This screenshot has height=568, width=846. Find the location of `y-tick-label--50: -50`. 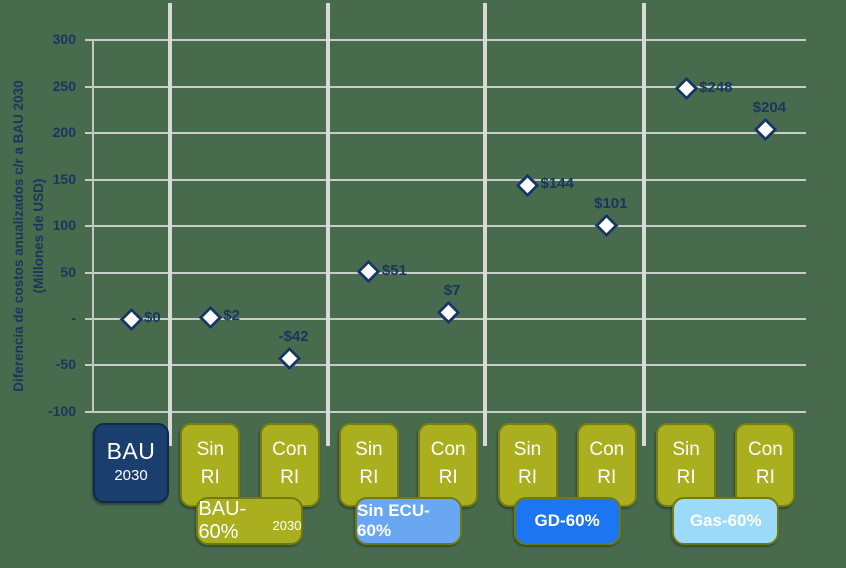

y-tick-label--50: -50 is located at coordinates (65, 364).